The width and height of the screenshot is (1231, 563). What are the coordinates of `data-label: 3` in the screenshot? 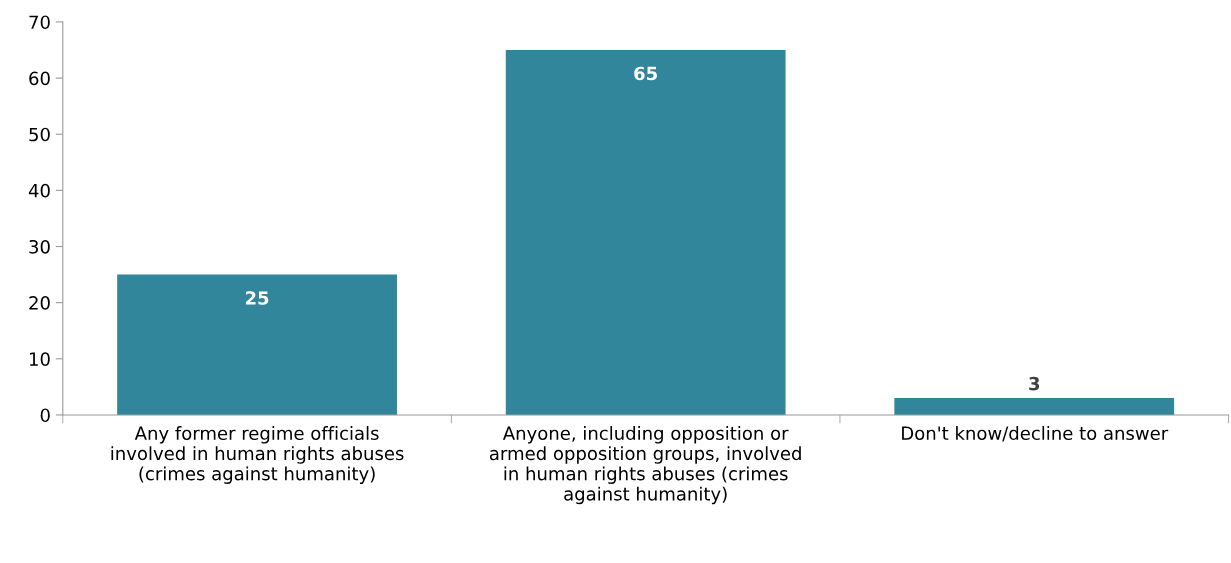 It's located at (1034, 383).